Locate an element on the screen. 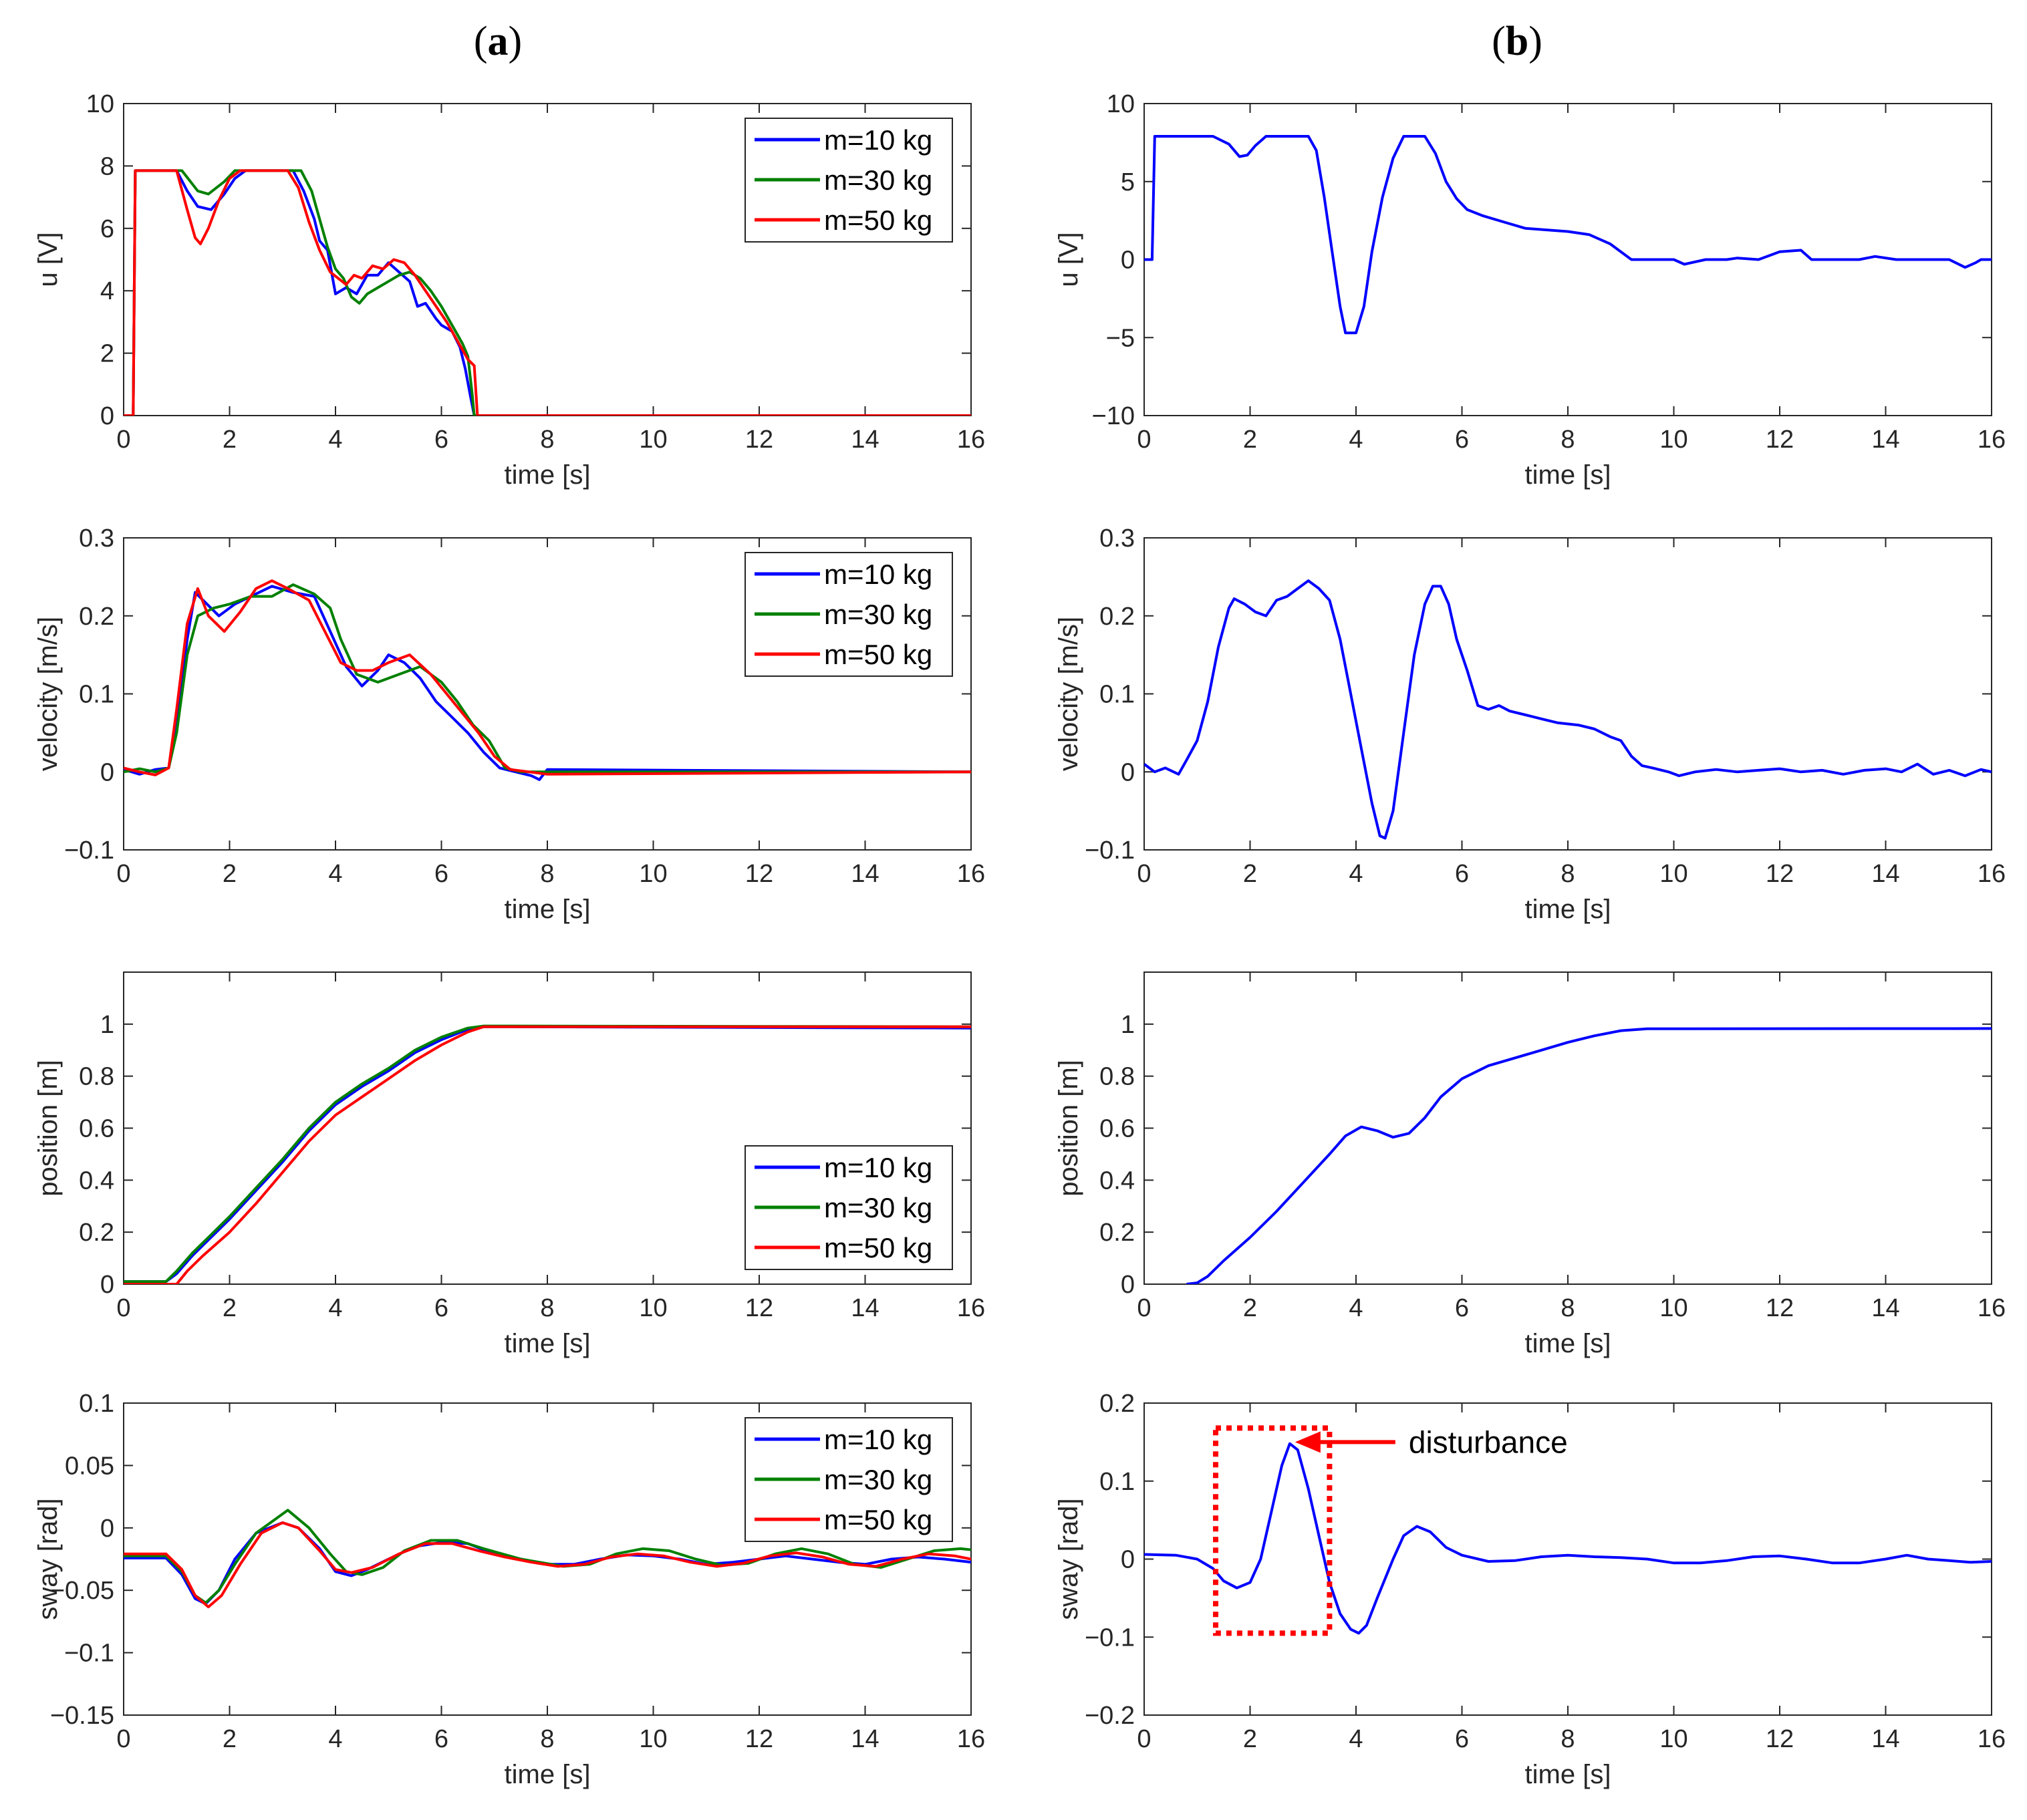 This screenshot has height=1820, width=2027. series-line-m-50-kg is located at coordinates (547, 1154).